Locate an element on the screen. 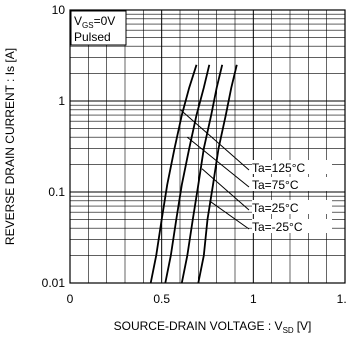 Image resolution: width=347 pixels, height=354 pixels. condition-box is located at coordinates (98, 28).